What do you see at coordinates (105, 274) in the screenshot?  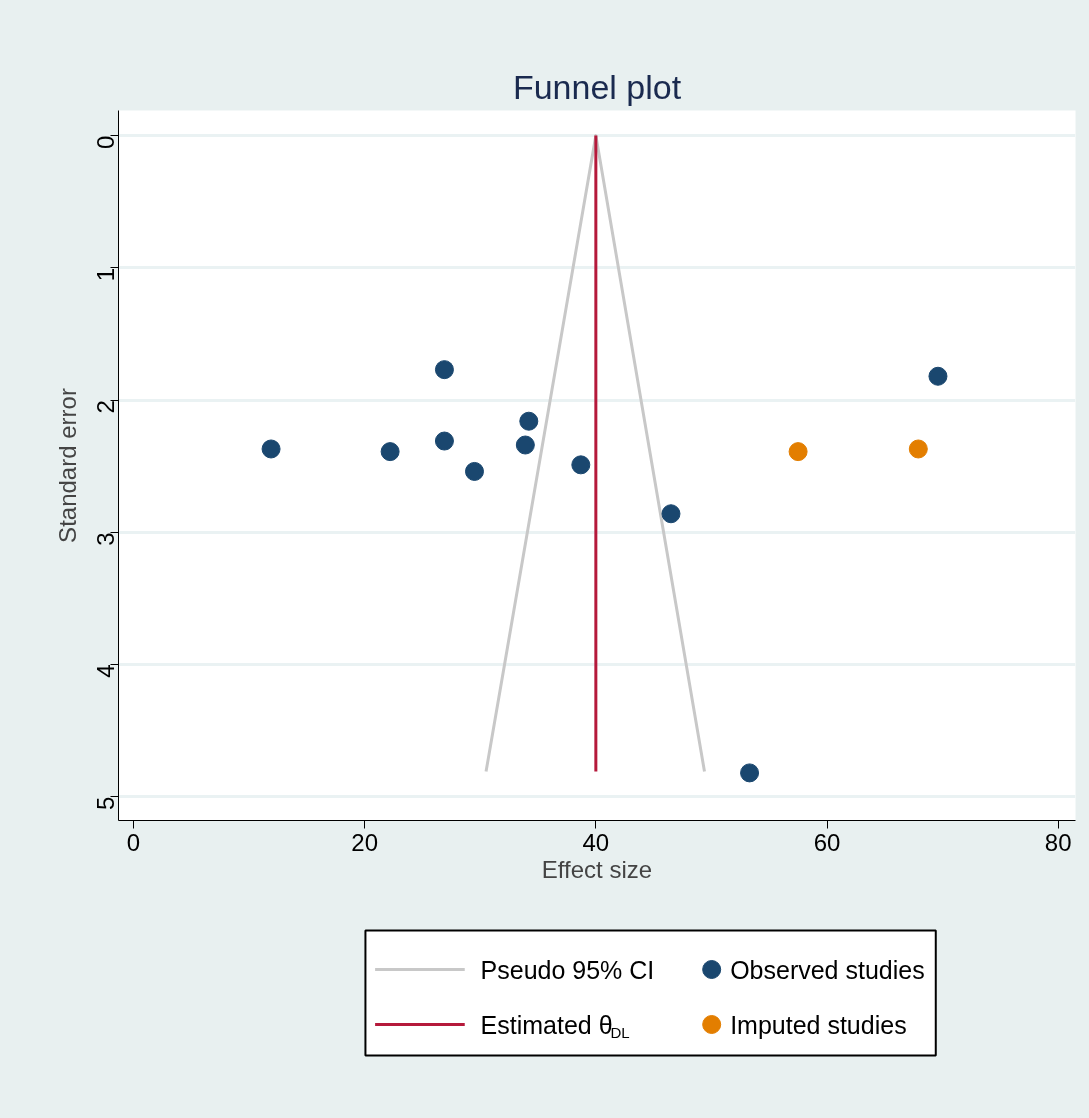 I see `y-tick-label: 1` at bounding box center [105, 274].